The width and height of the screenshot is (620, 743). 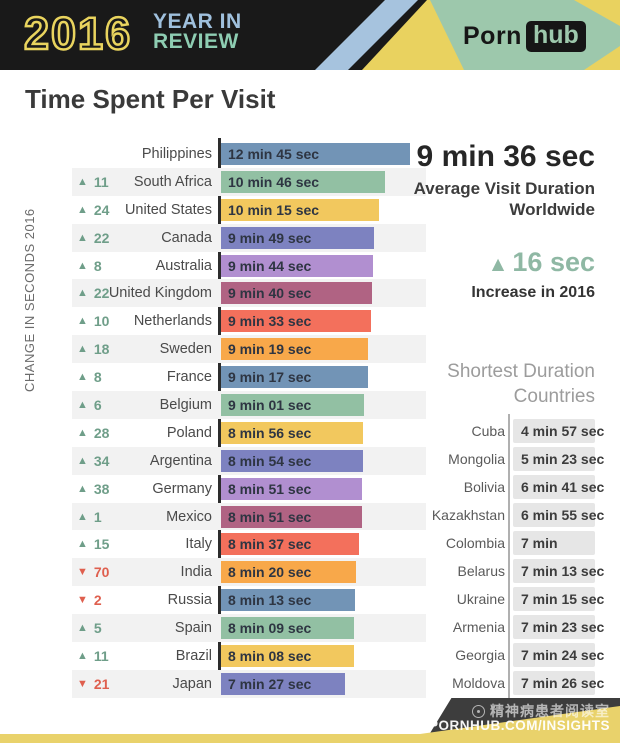 I want to click on chart-row: ▲ 18 Sweden 9 min 19 sec, so click(x=310, y=349).